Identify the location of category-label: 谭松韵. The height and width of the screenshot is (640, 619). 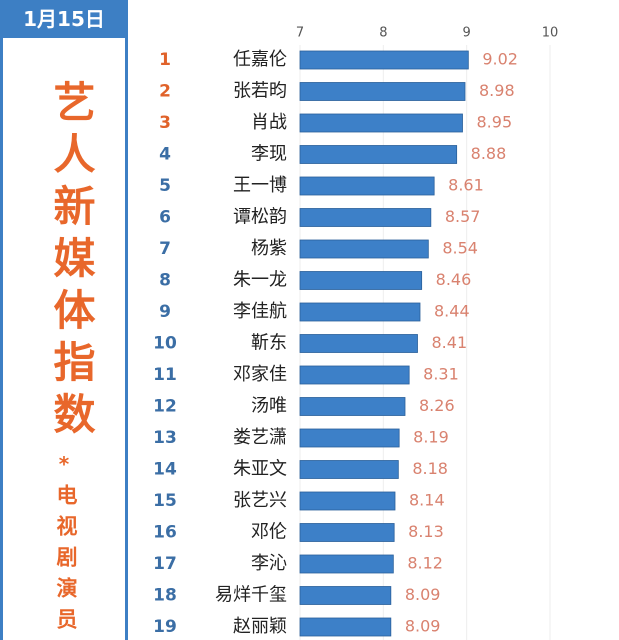
(260, 217).